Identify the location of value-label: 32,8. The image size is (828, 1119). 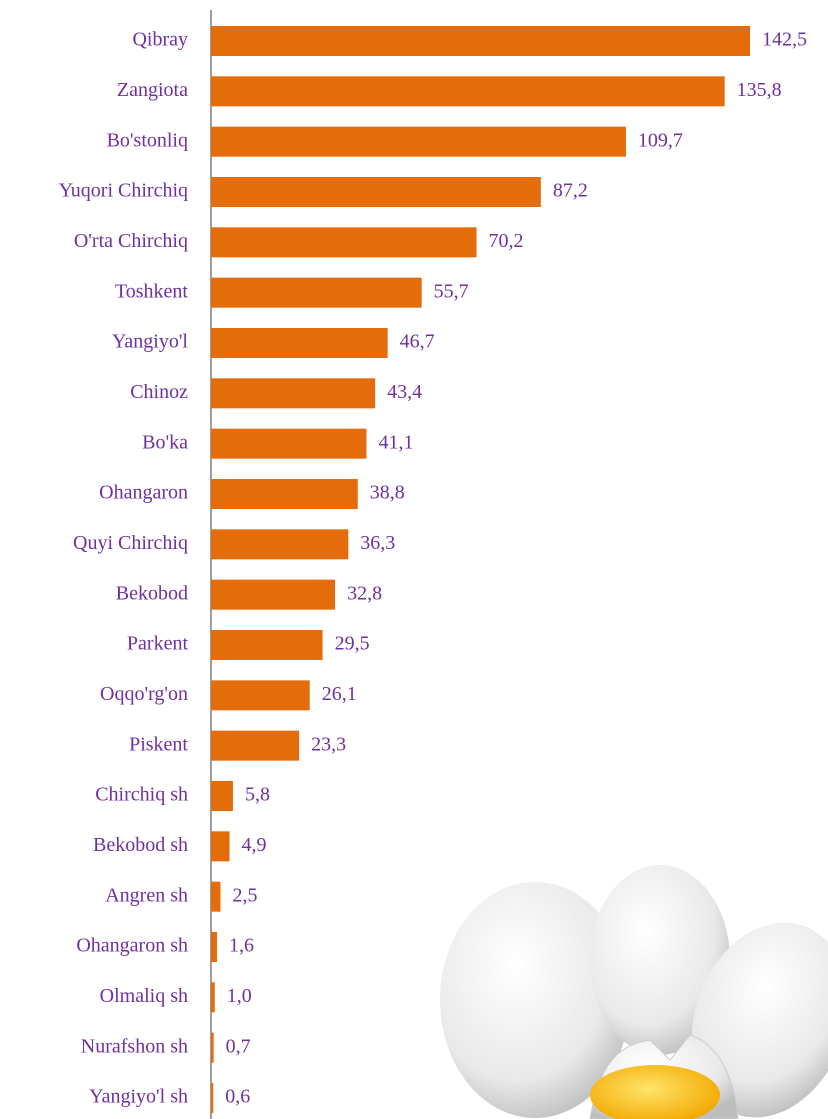
(364, 593).